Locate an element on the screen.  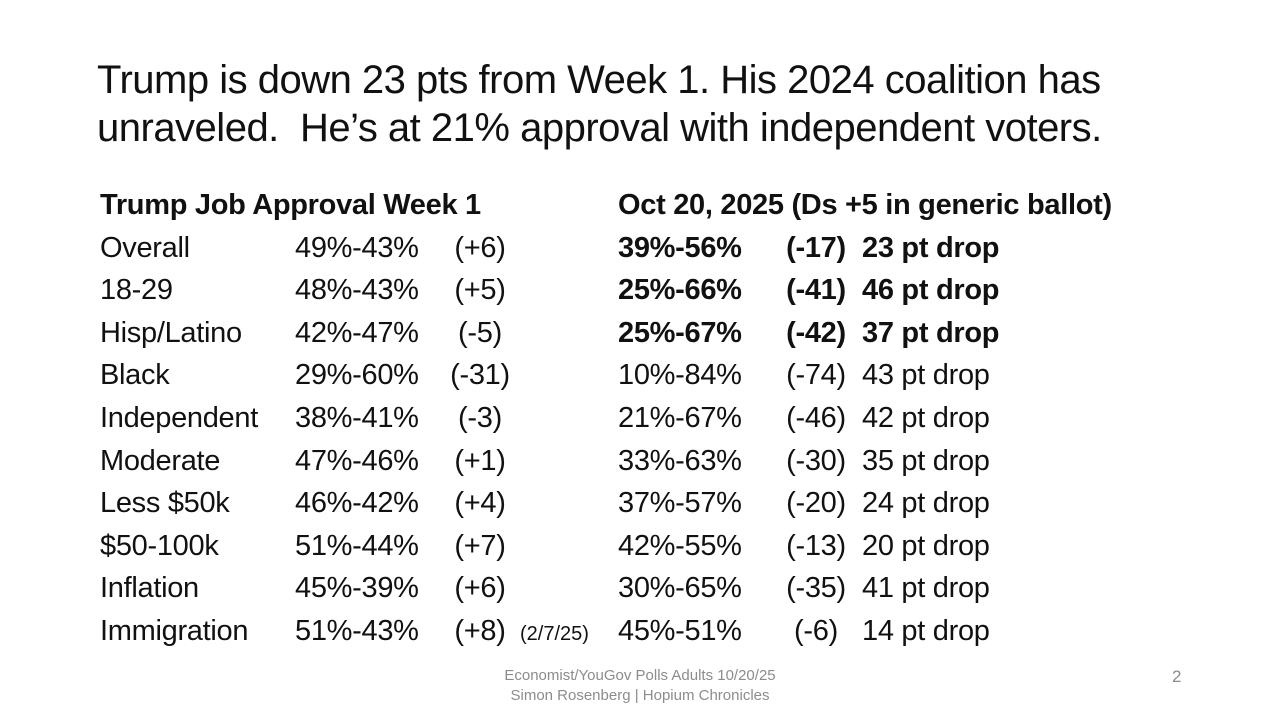
week1-approval-value: 42%-47% is located at coordinates (357, 332).